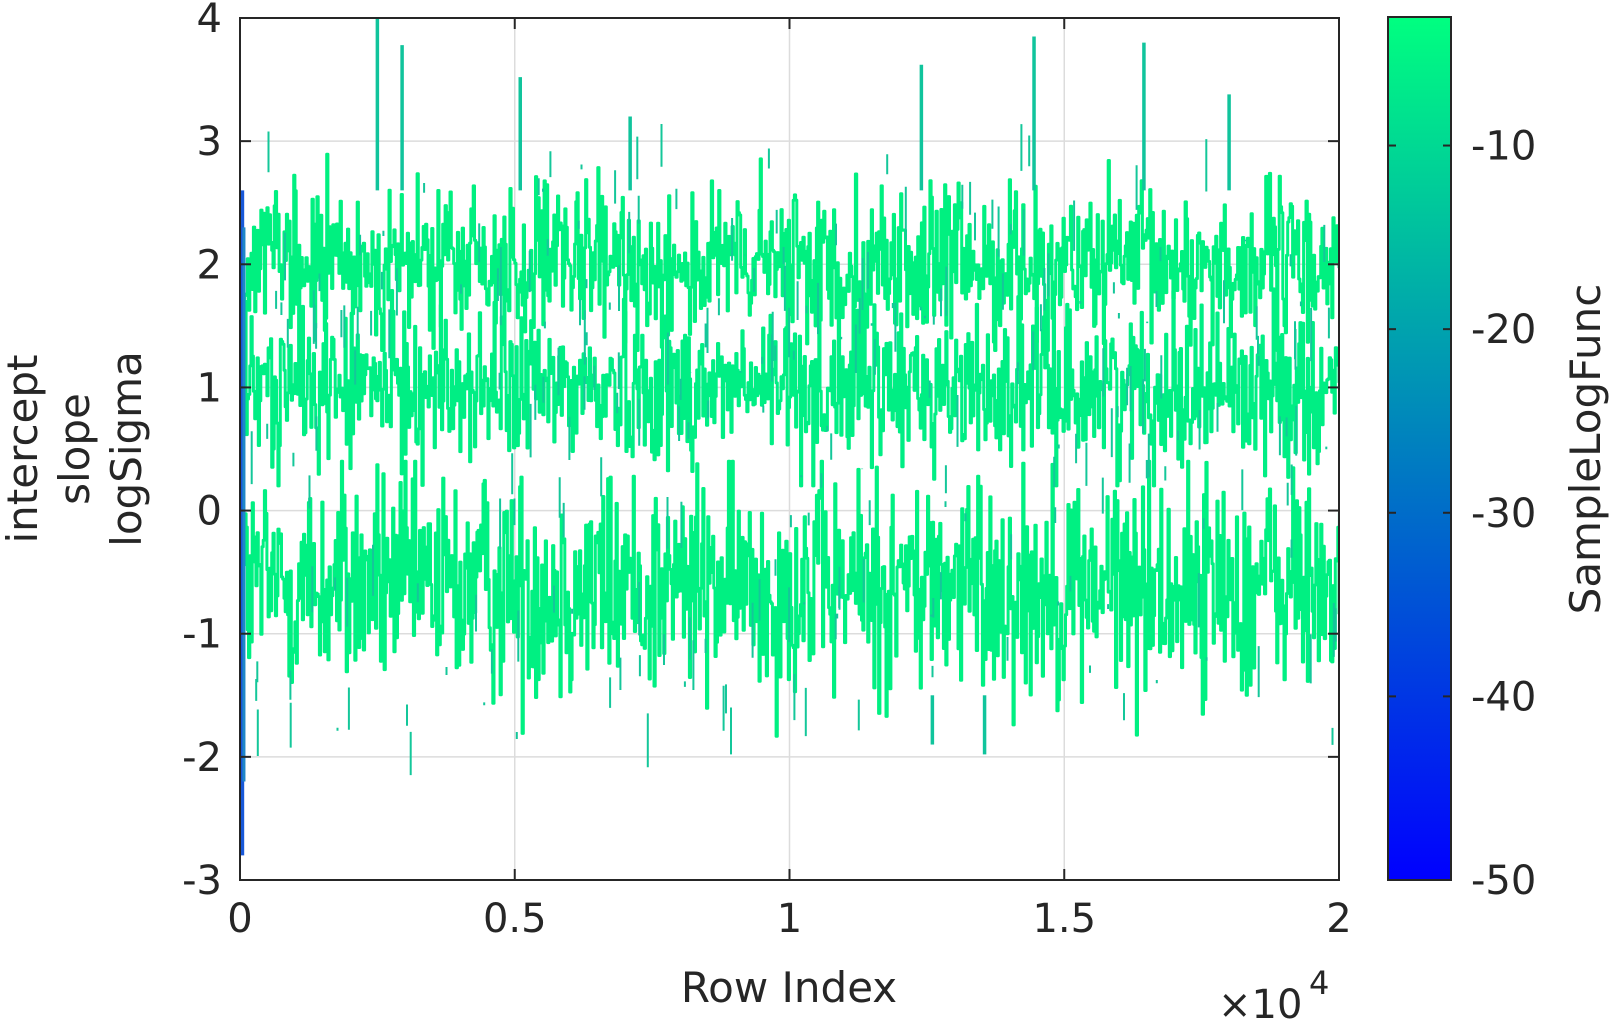 This screenshot has width=1615, height=1020. I want to click on x-tick-label: 0.5, so click(515, 919).